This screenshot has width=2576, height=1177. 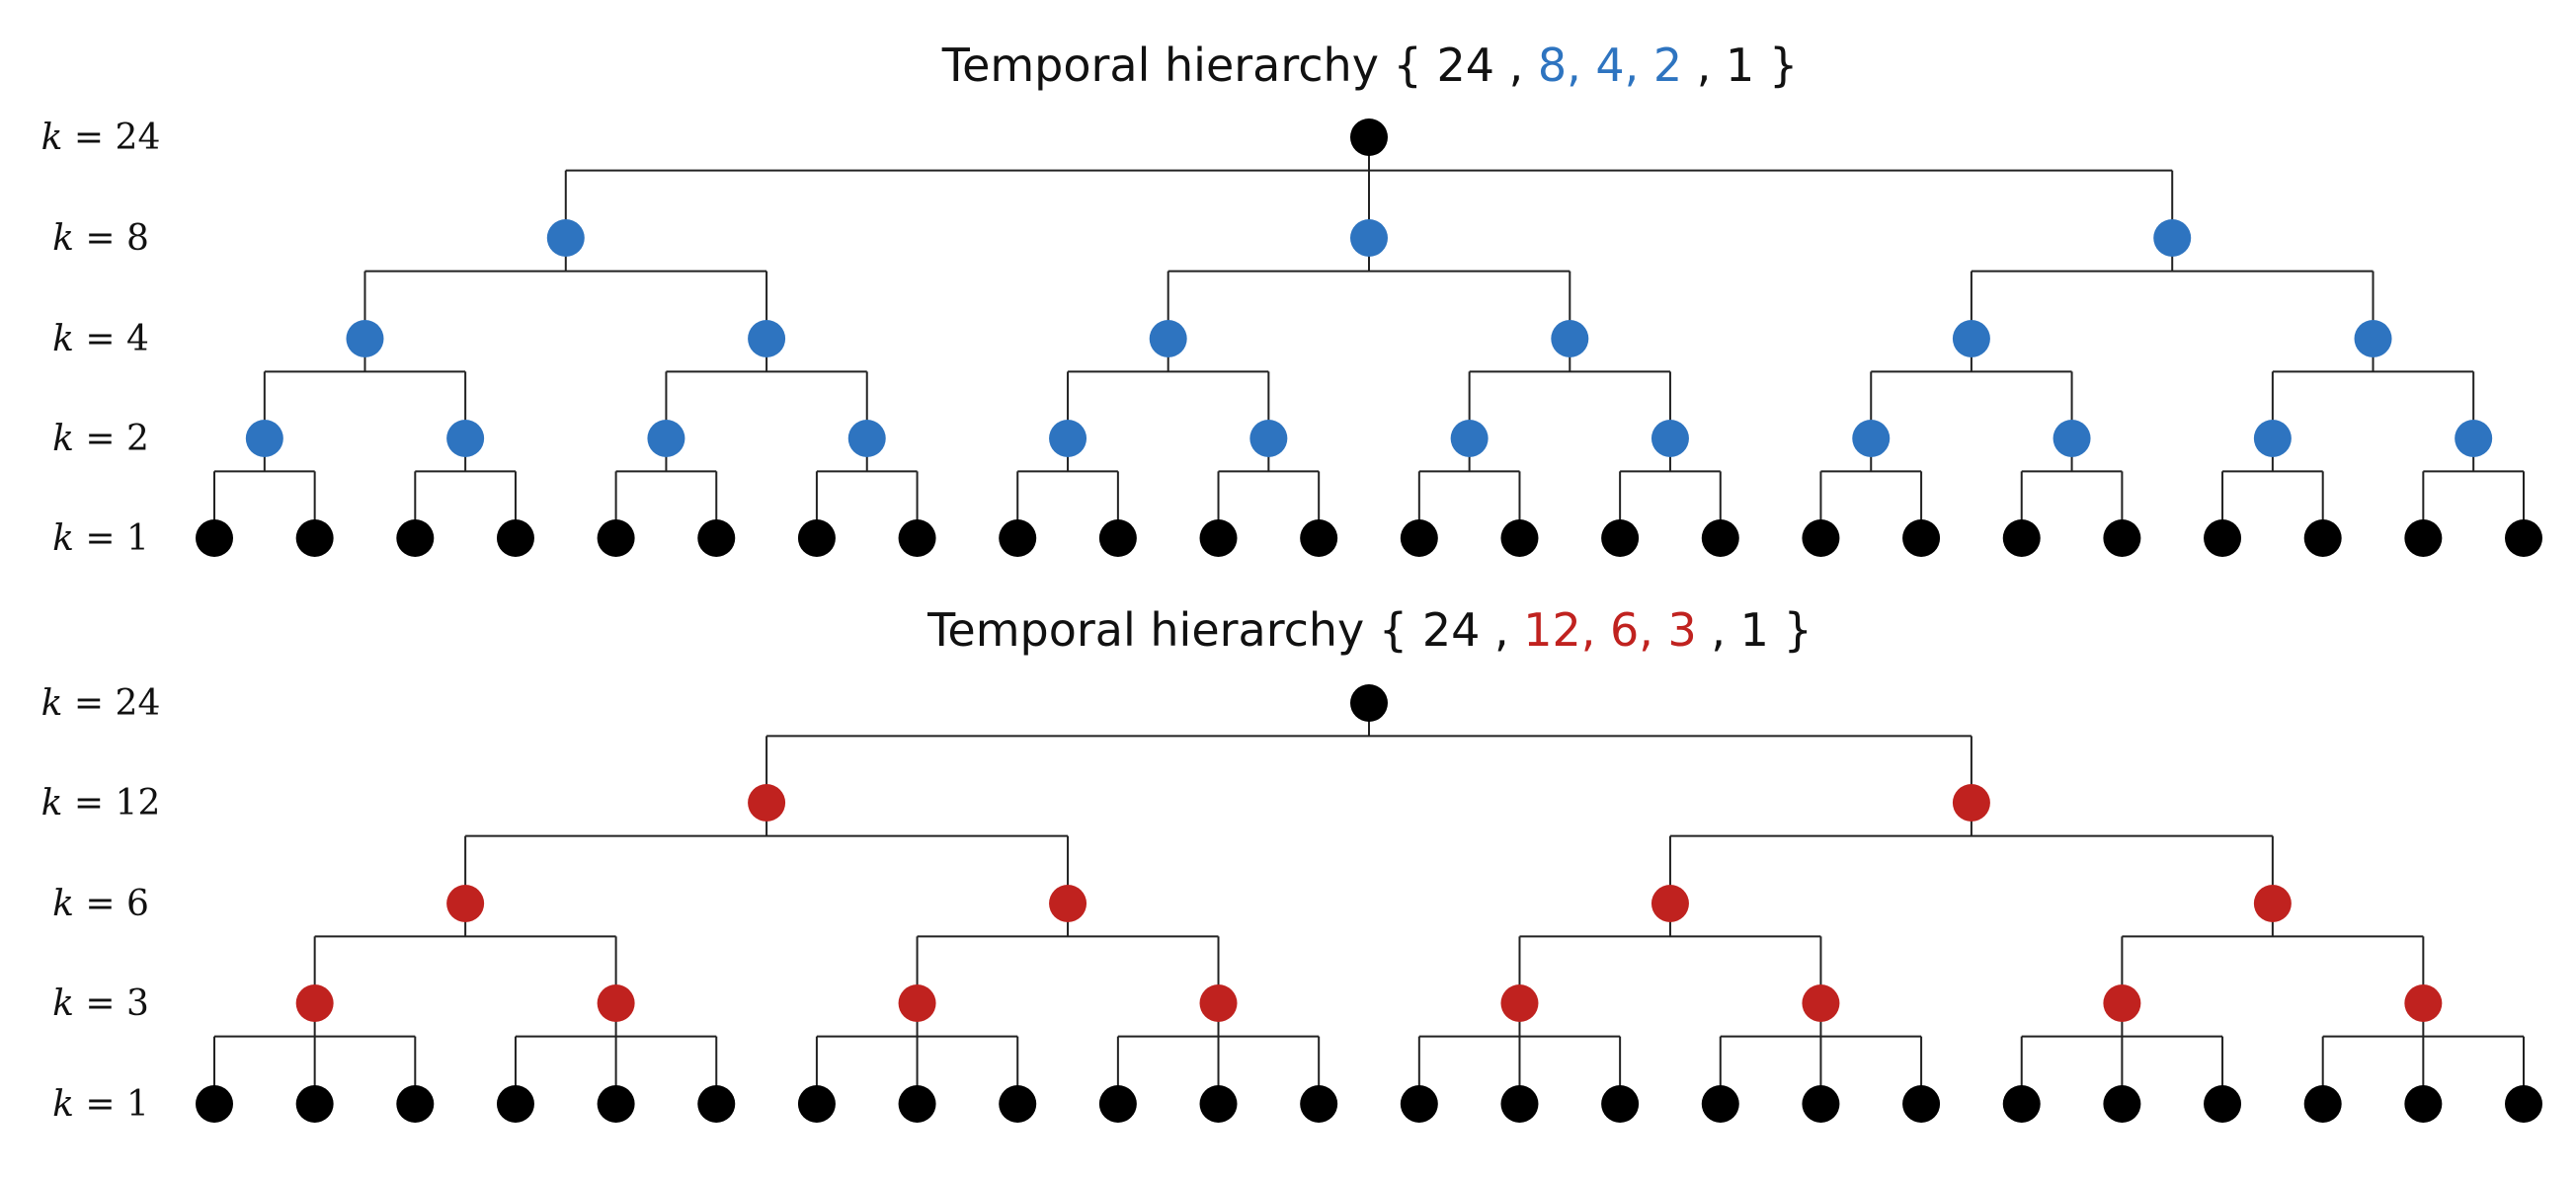 I want to click on level-label-k6: k = 6, so click(x=100, y=904).